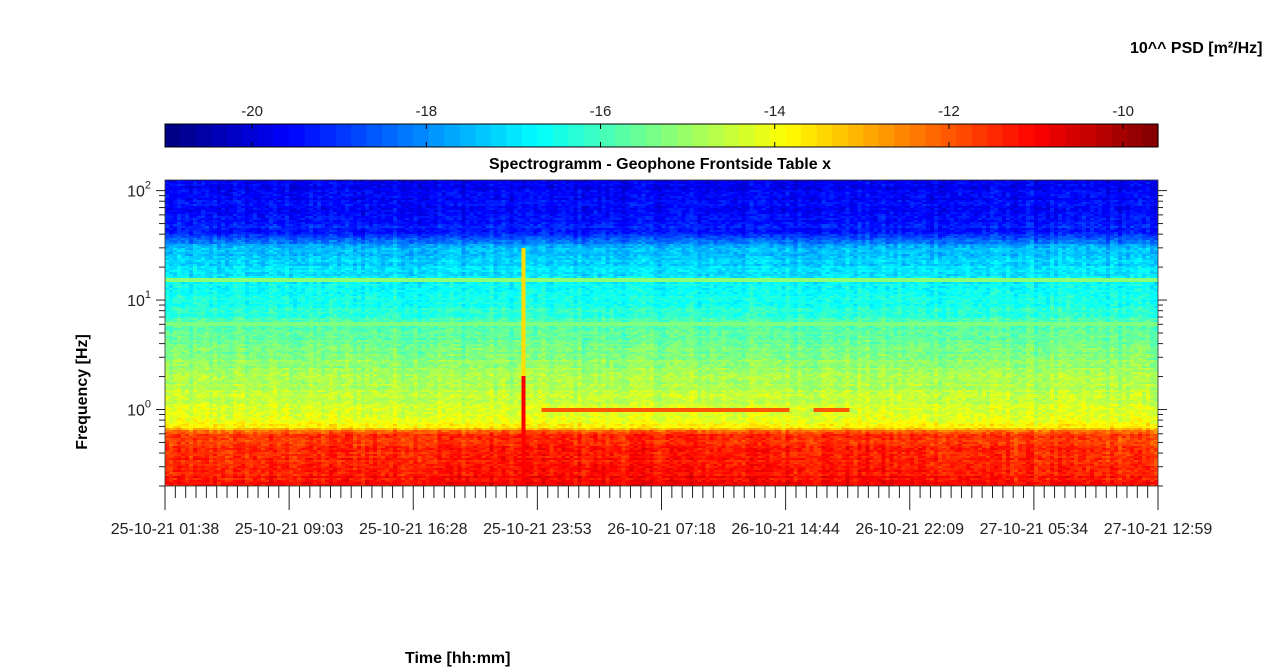  I want to click on y-tick-label: 10⁰, so click(139, 409).